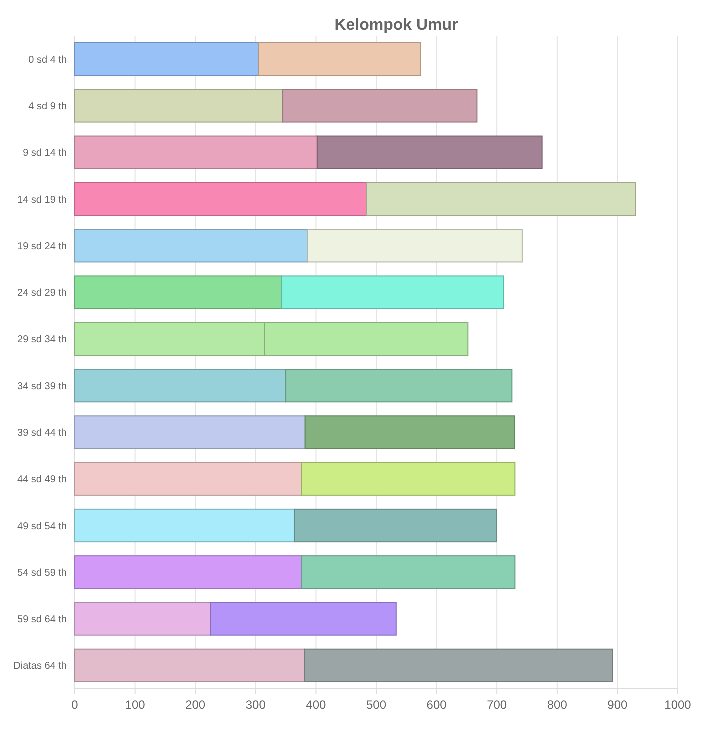 Image resolution: width=702 pixels, height=735 pixels. What do you see at coordinates (437, 705) in the screenshot?
I see `x-tick-label: 600` at bounding box center [437, 705].